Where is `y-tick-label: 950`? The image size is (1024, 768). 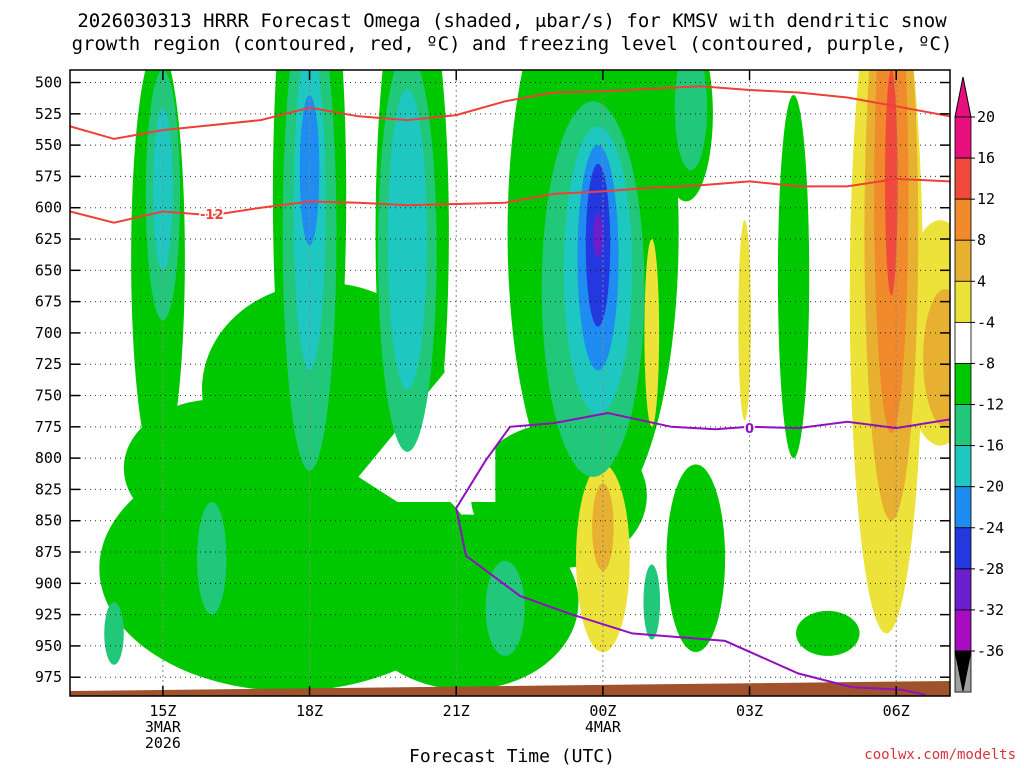 y-tick-label: 950 is located at coordinates (48, 646).